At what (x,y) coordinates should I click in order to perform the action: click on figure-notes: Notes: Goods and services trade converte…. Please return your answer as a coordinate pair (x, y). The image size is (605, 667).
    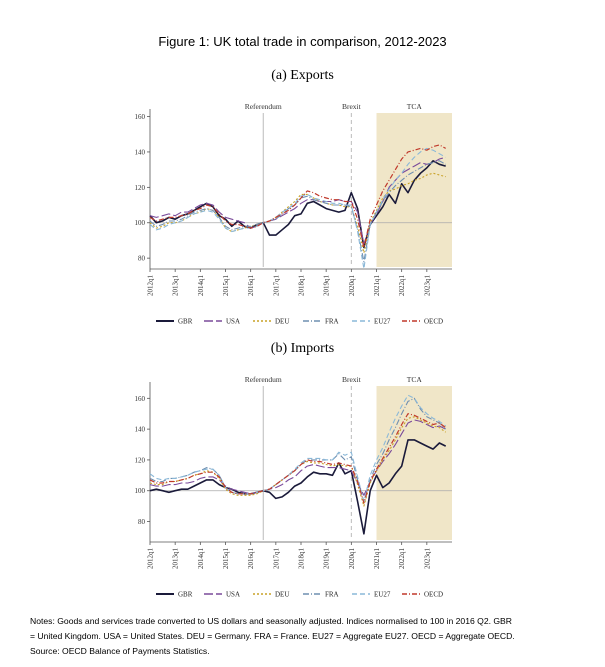
    Looking at the image, I should click on (310, 636).